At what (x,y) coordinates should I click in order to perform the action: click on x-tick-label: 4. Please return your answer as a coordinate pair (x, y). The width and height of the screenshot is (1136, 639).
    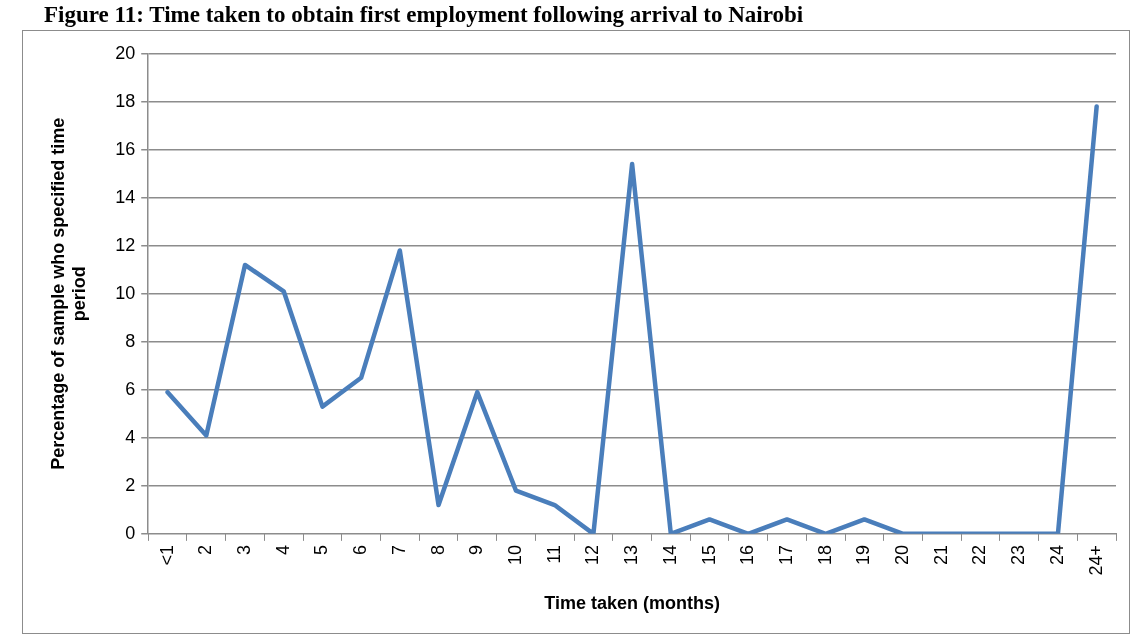
    Looking at the image, I should click on (282, 549).